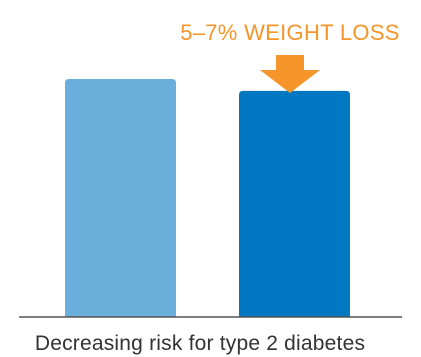  What do you see at coordinates (290, 32) in the screenshot?
I see `annotation-label: 5–7% WEIGHT LOSS` at bounding box center [290, 32].